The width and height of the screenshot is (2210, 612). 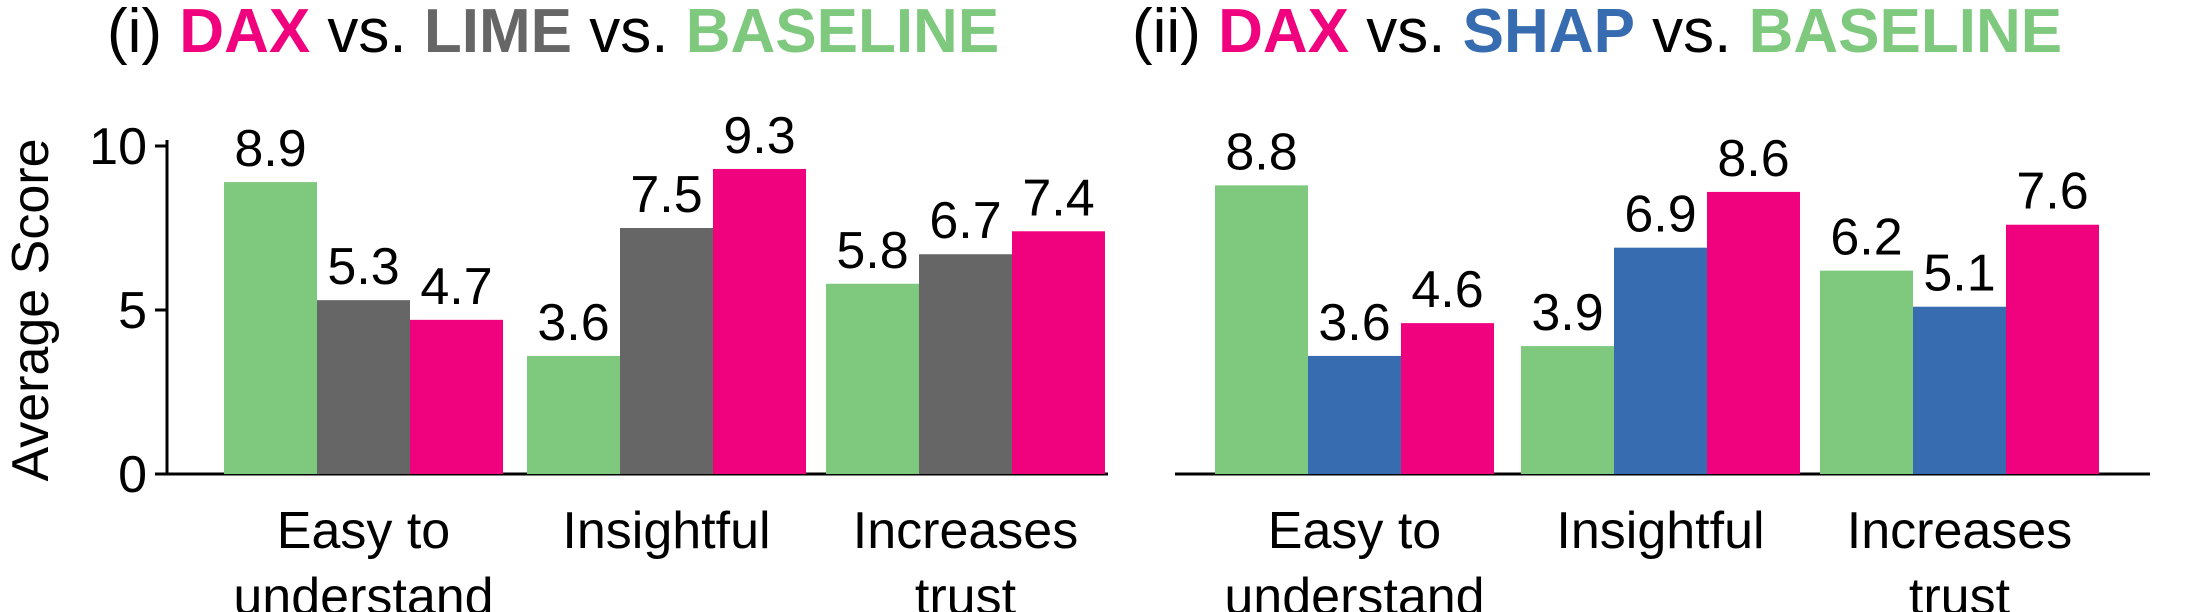 I want to click on bar-value-label: 7.4, so click(x=1058, y=198).